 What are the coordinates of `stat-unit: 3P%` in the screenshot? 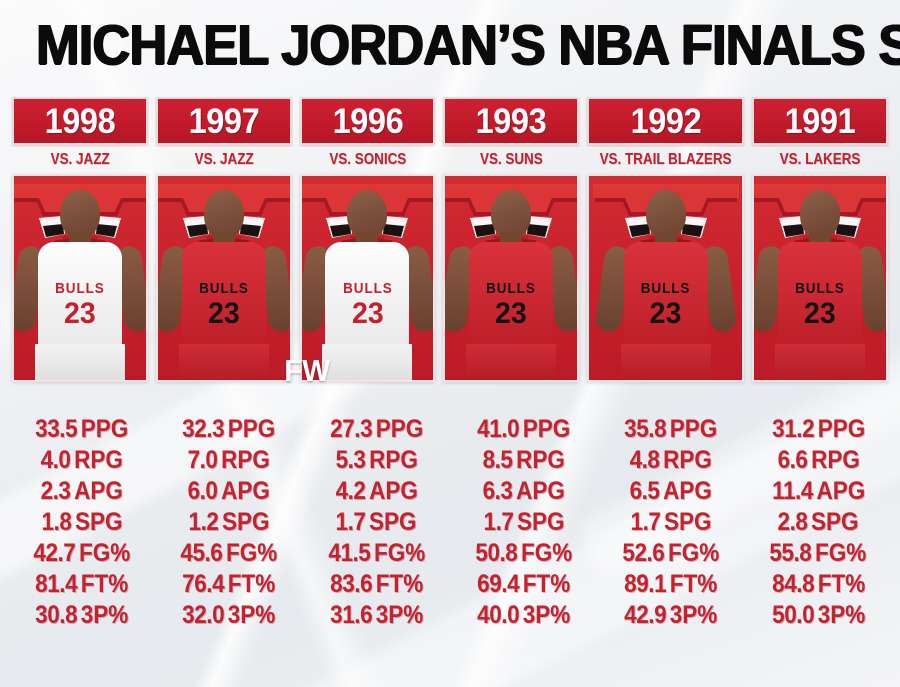 It's located at (399, 615).